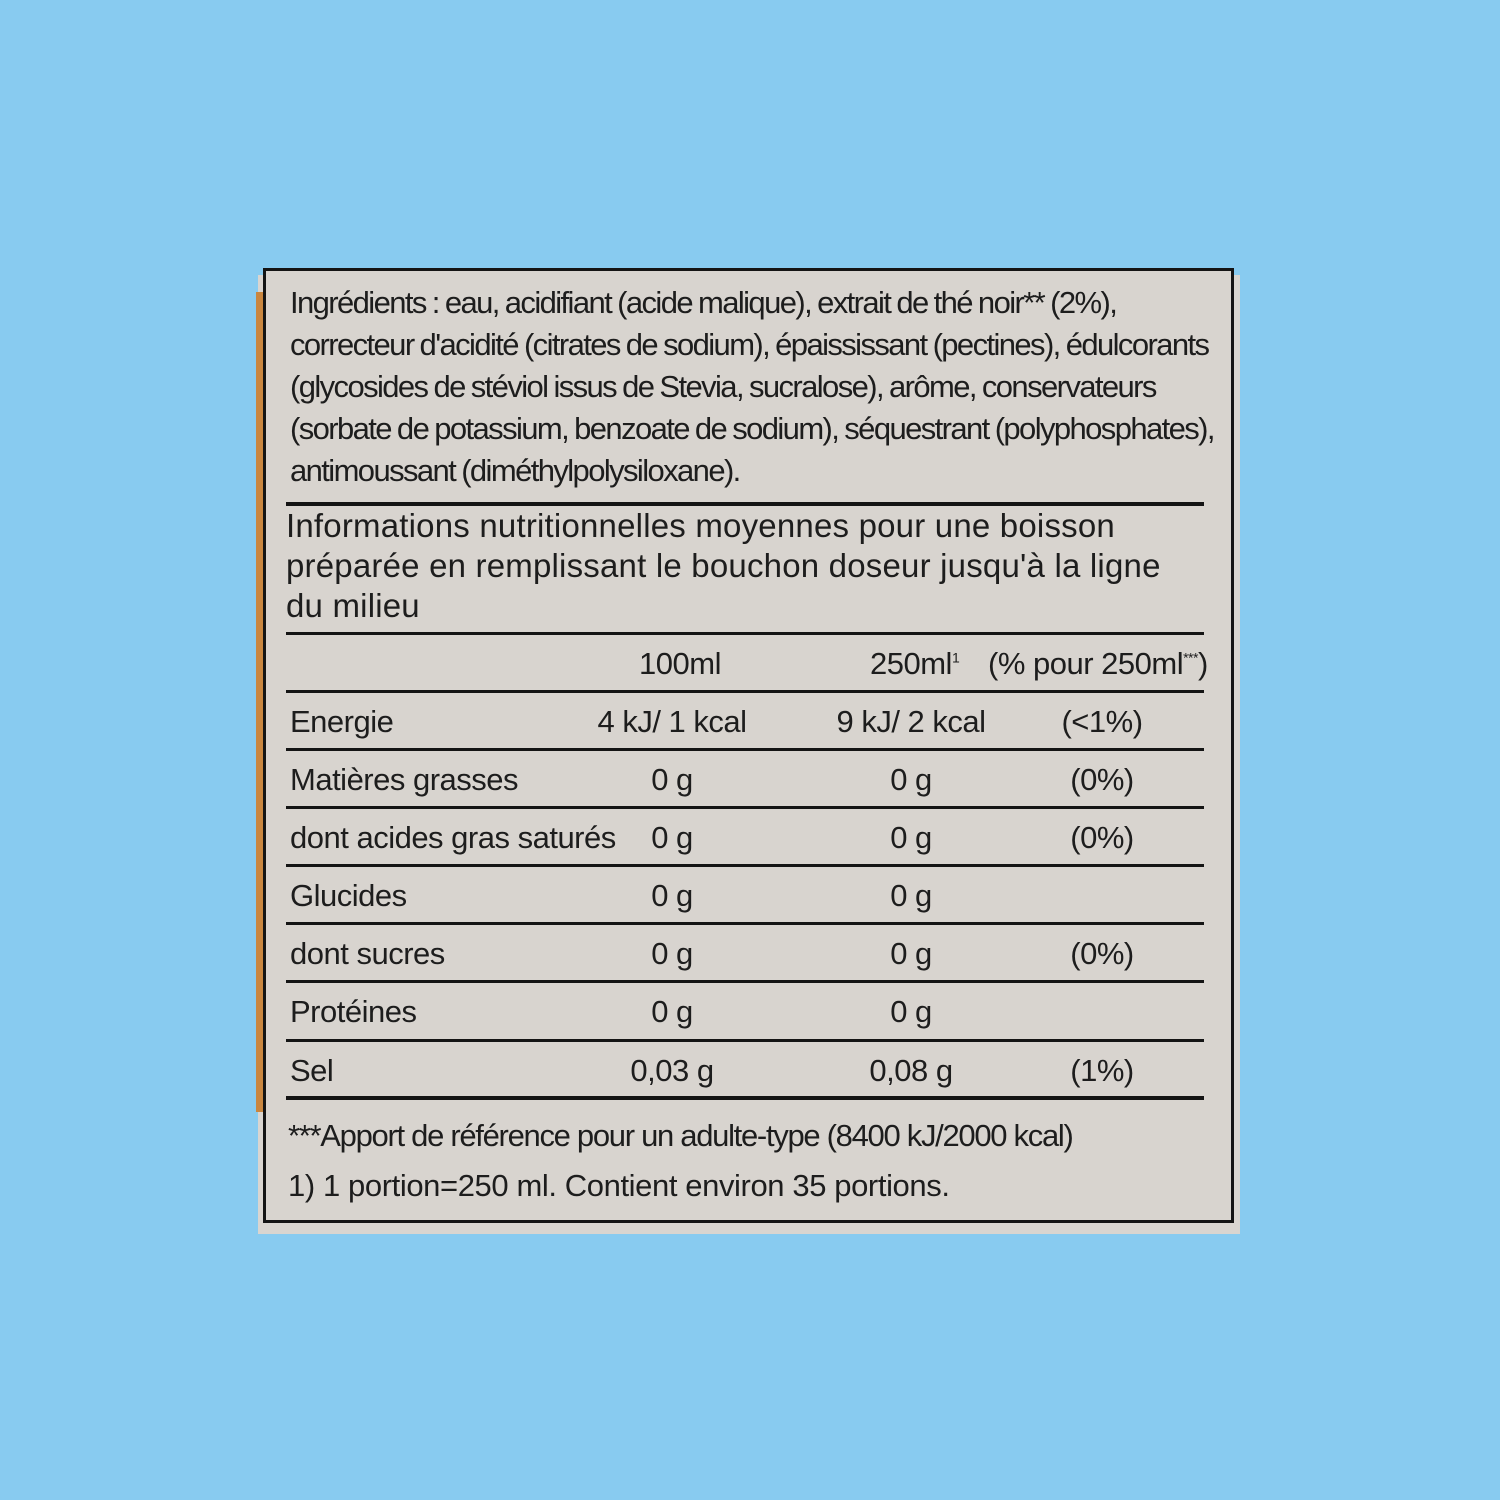 The width and height of the screenshot is (1500, 1500). I want to click on col-250ml-note: 1, so click(955, 657).